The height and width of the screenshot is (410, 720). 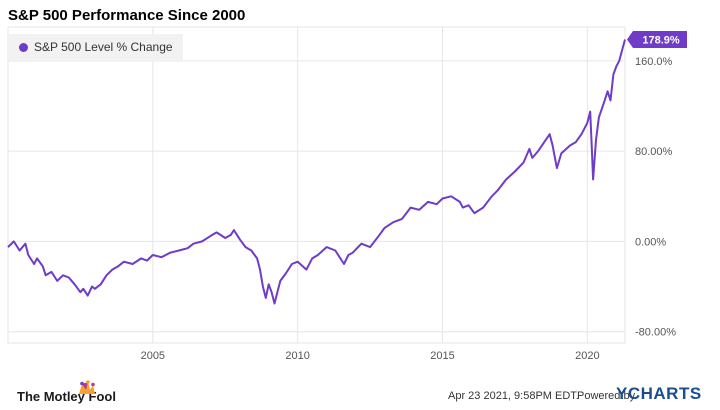 I want to click on legend-swatch, so click(x=23, y=47).